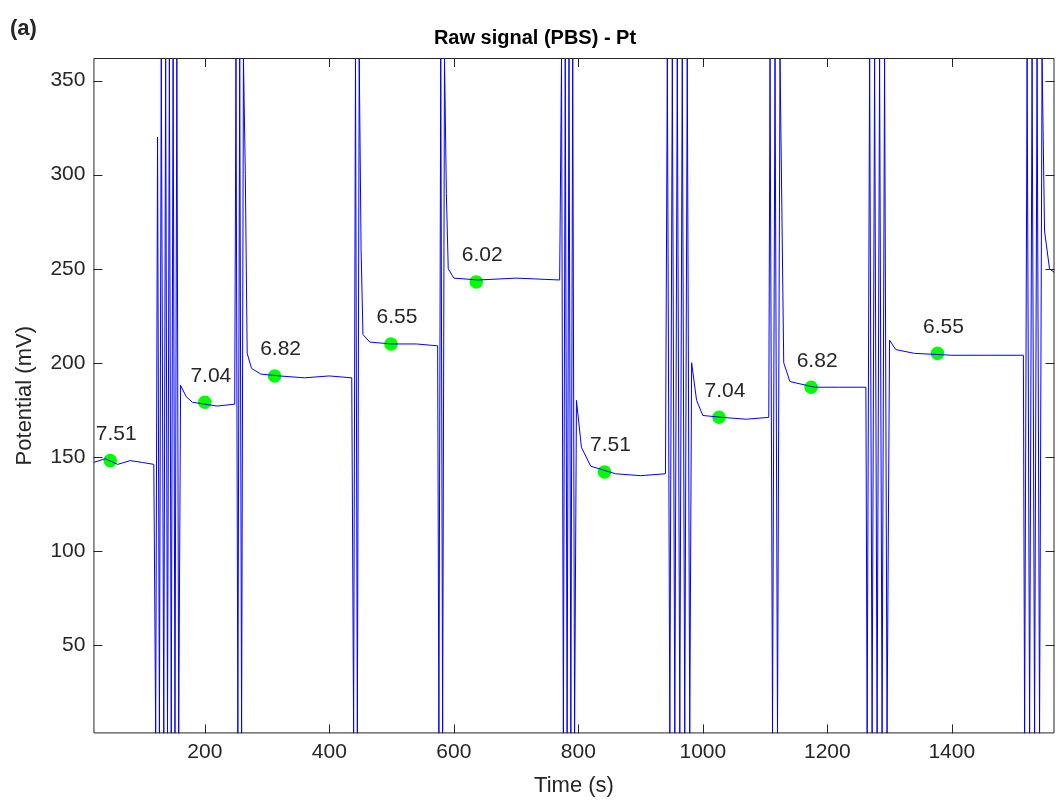 This screenshot has width=1062, height=807. Describe the element at coordinates (574, 784) in the screenshot. I see `x-axis-title: Time (s)` at that location.